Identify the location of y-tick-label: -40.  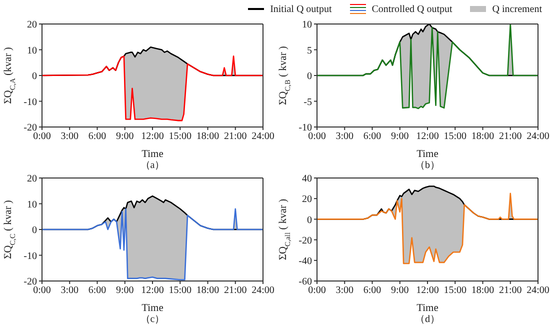
(305, 261).